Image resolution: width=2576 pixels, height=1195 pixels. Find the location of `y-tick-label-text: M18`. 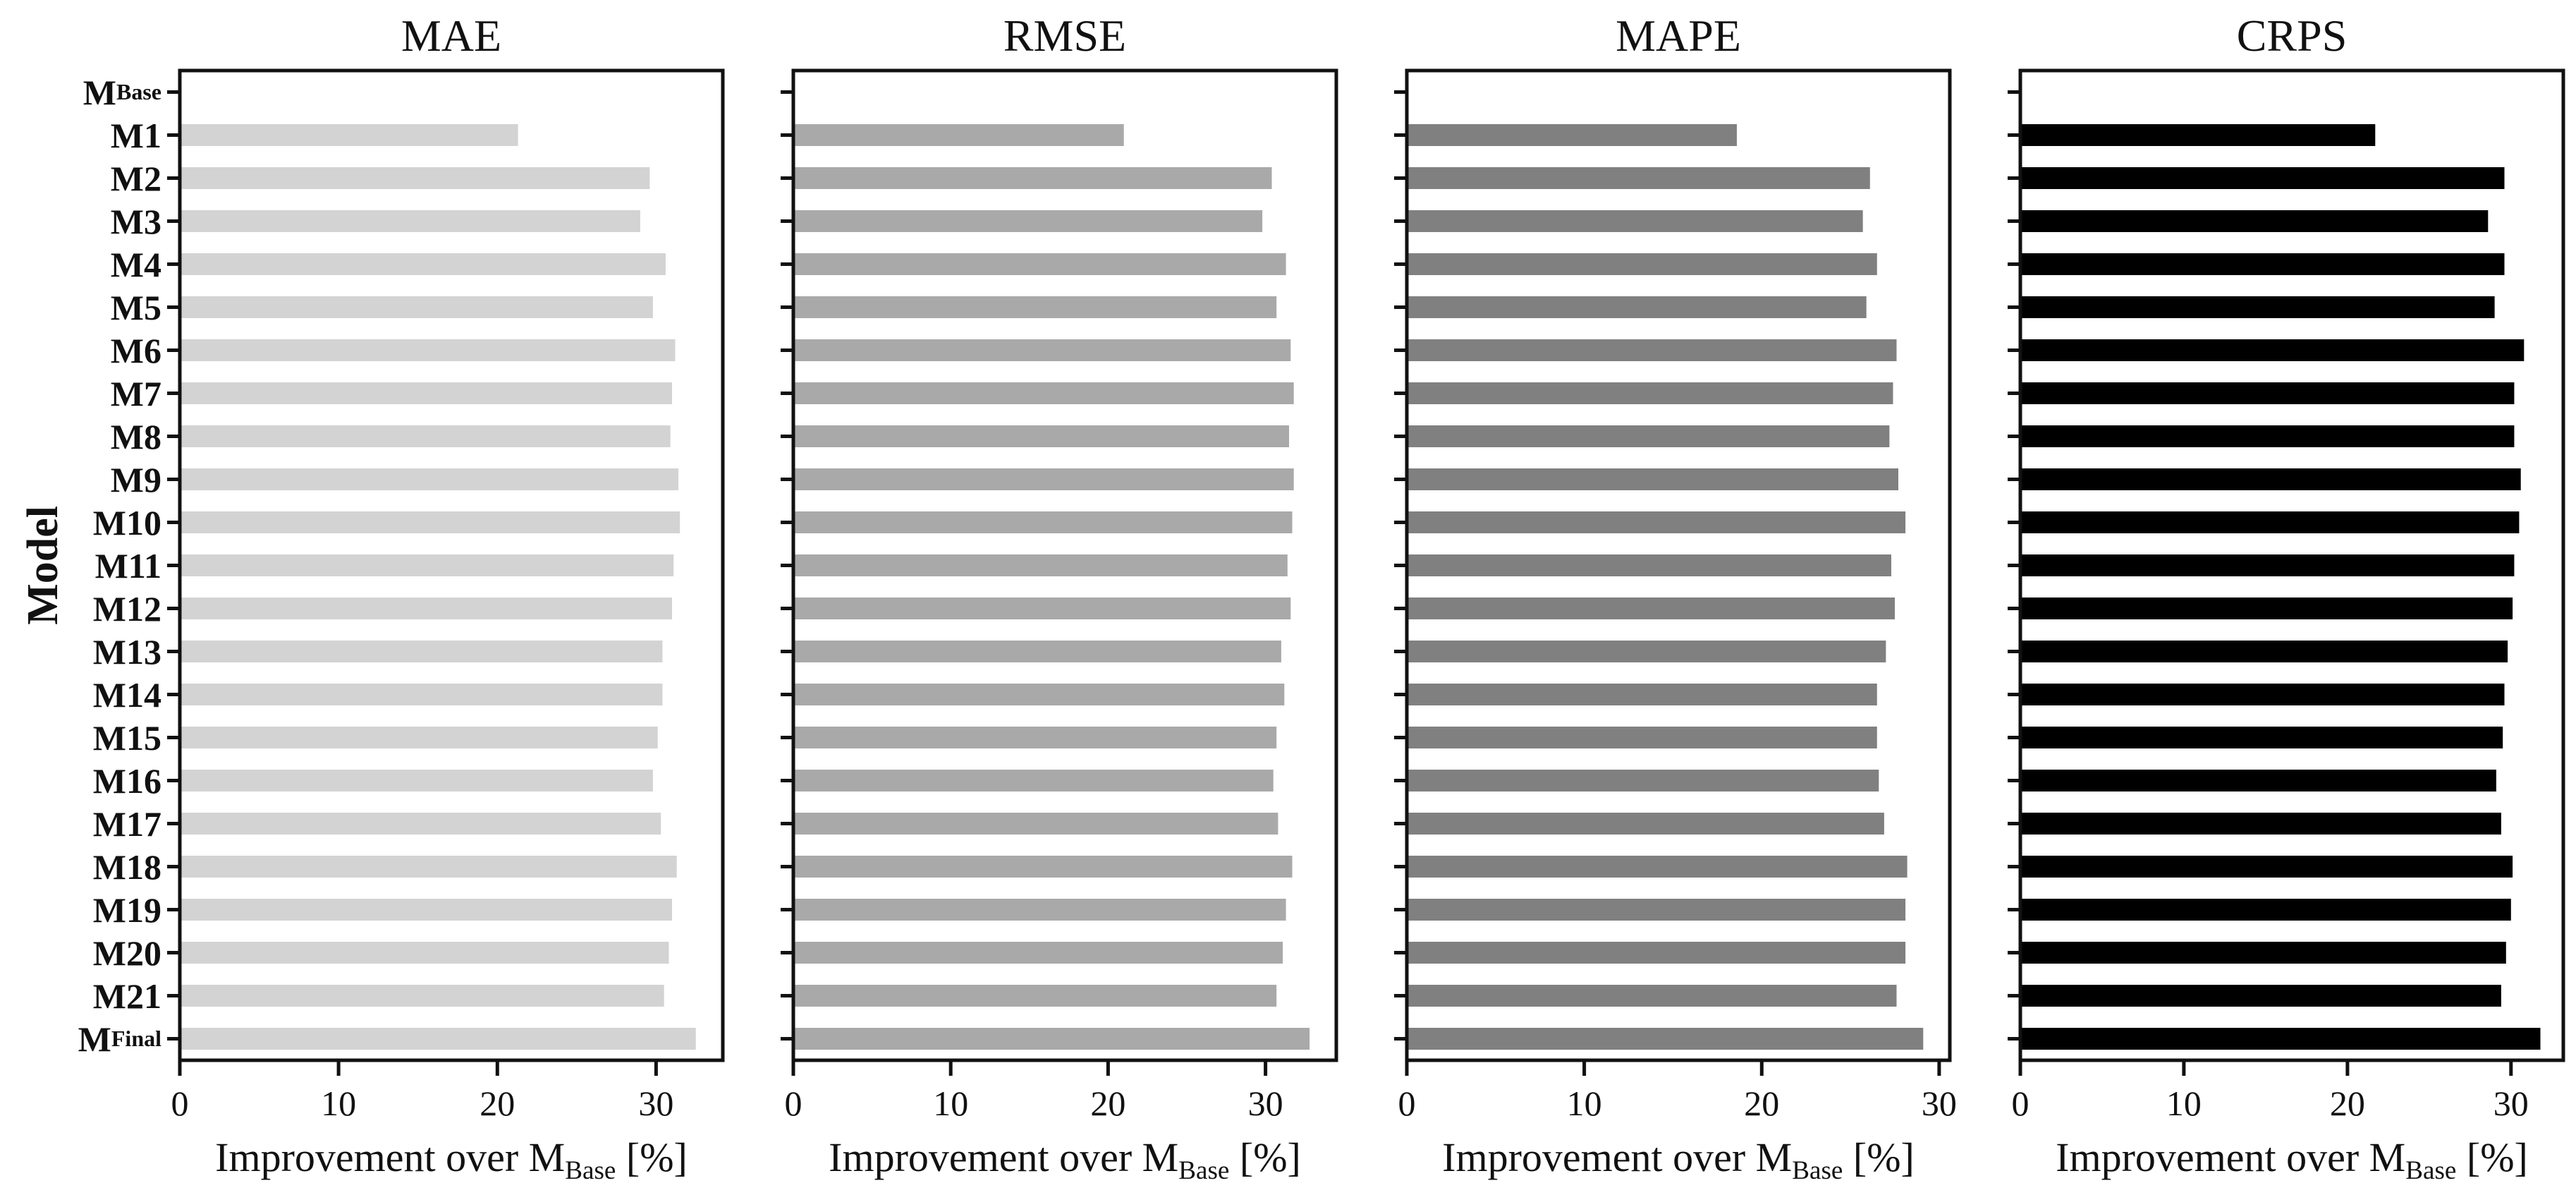

y-tick-label-text: M18 is located at coordinates (127, 867).